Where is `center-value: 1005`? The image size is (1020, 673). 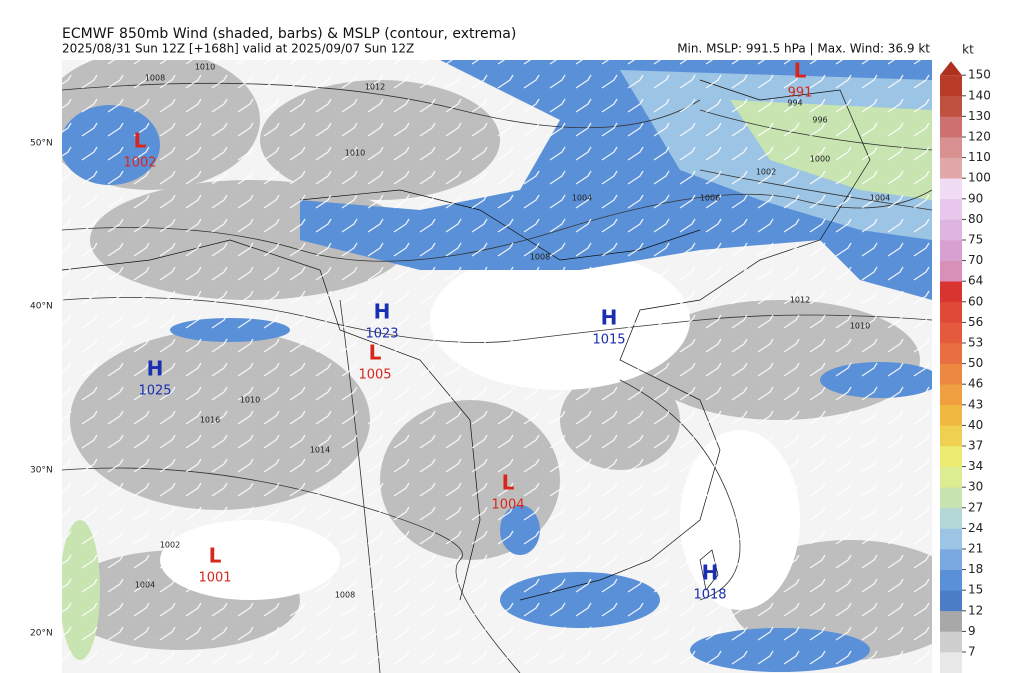 center-value: 1005 is located at coordinates (374, 375).